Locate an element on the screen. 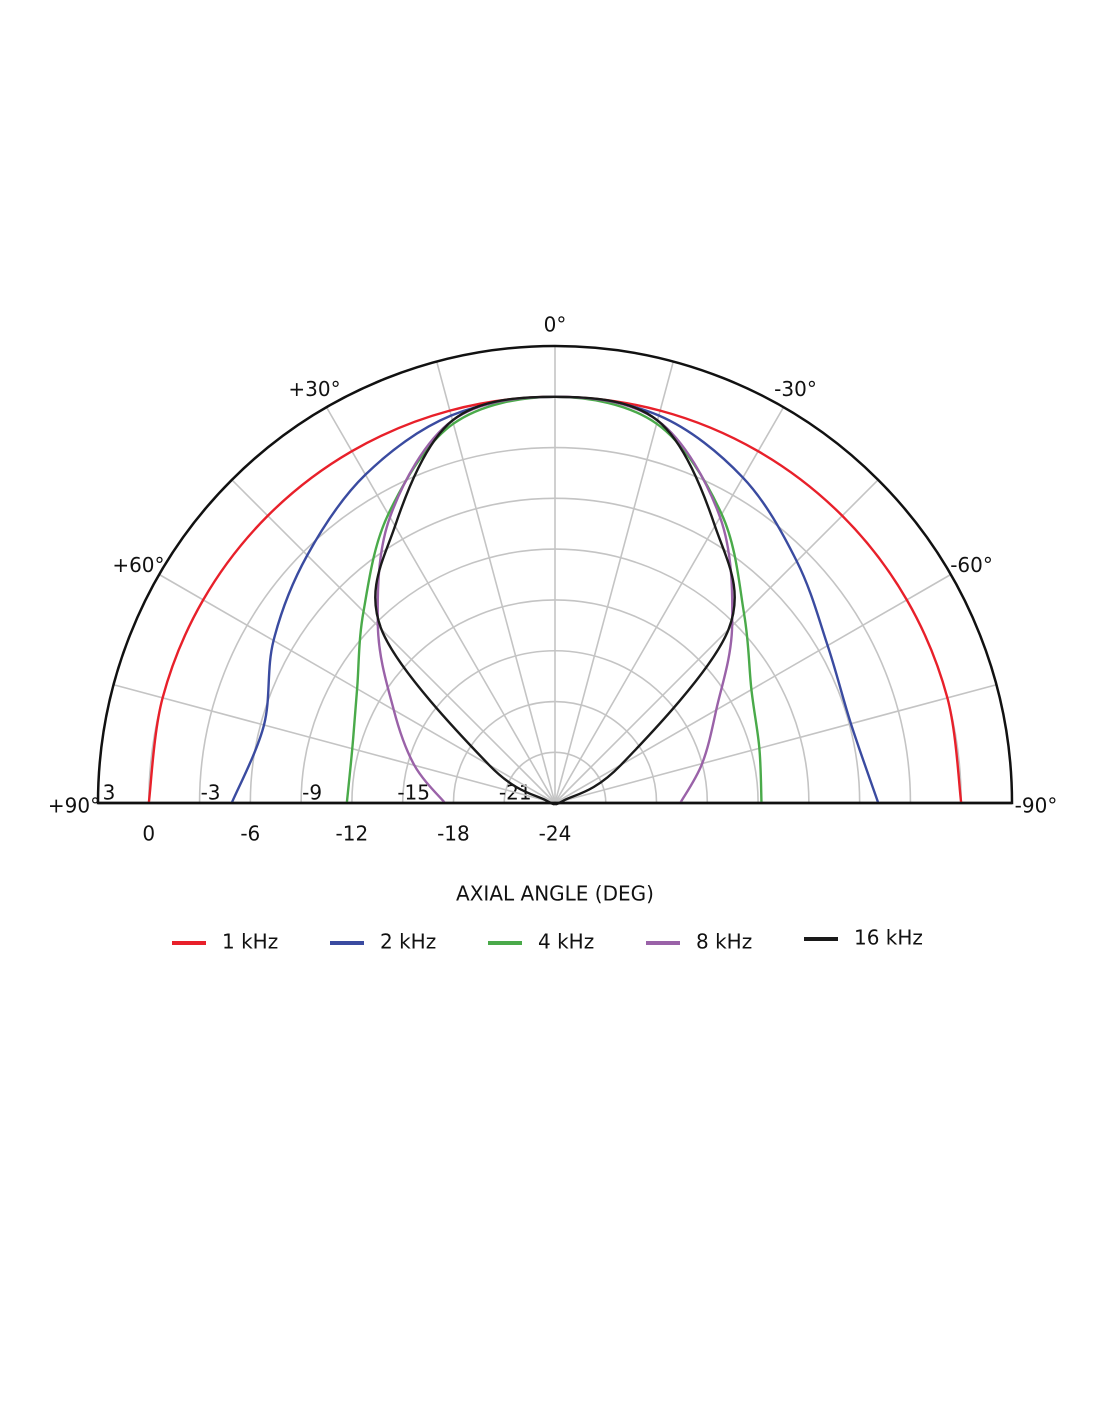 Image resolution: width=1100 pixels, height=1422 pixels. angle-tick-label: -90° is located at coordinates (1036, 806).